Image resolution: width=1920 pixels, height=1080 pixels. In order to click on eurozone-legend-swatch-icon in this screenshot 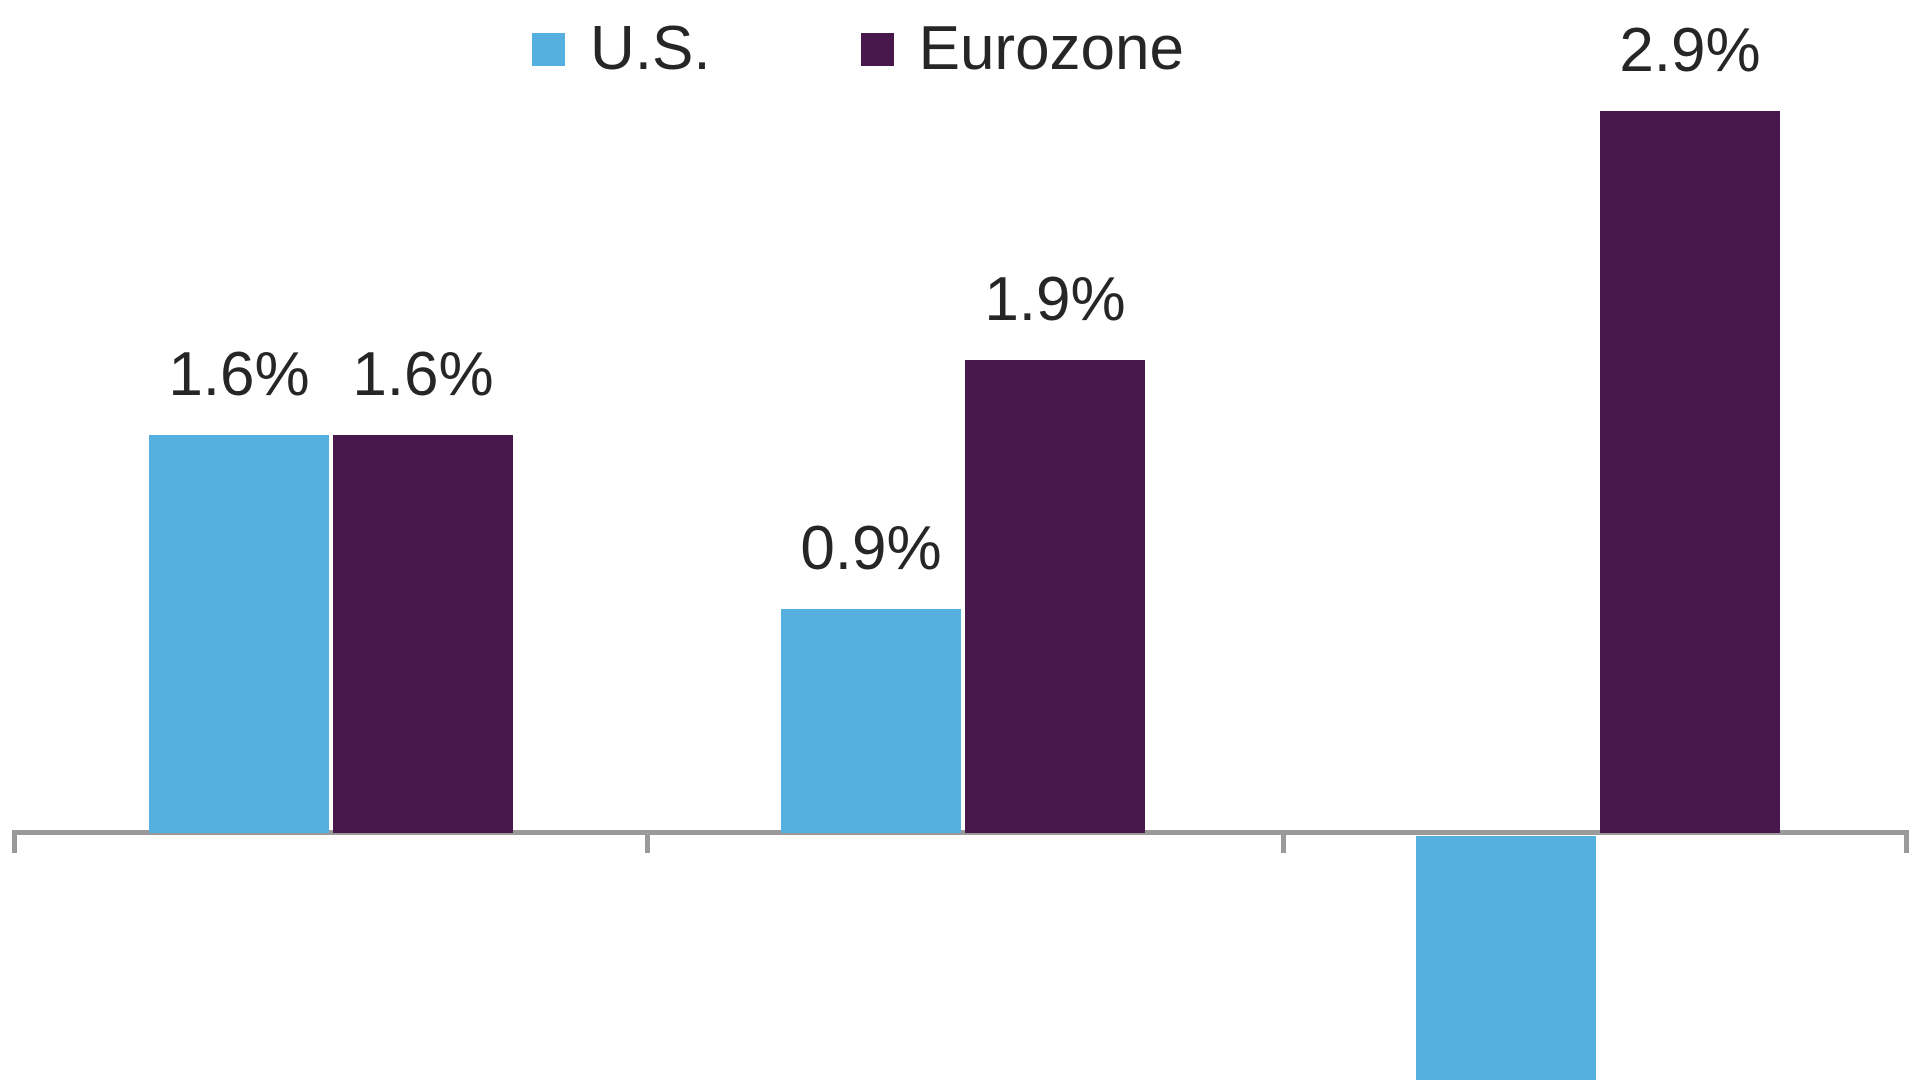, I will do `click(877, 49)`.